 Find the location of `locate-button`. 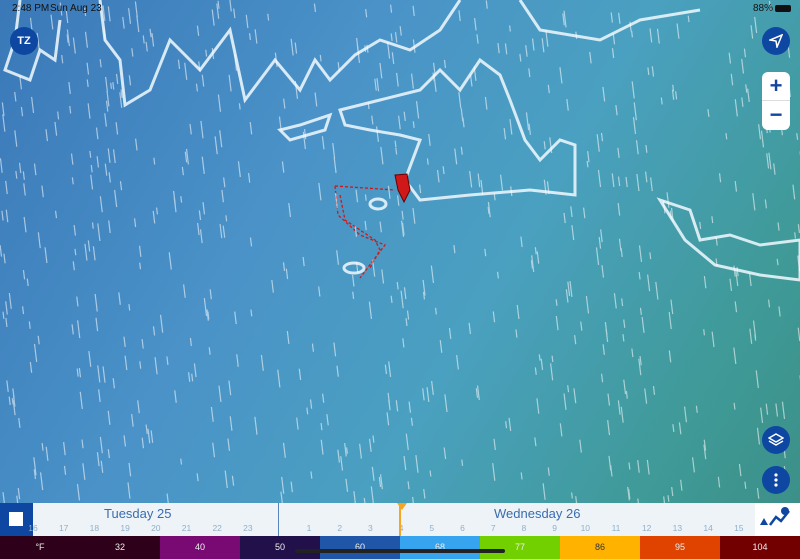

locate-button is located at coordinates (776, 41).